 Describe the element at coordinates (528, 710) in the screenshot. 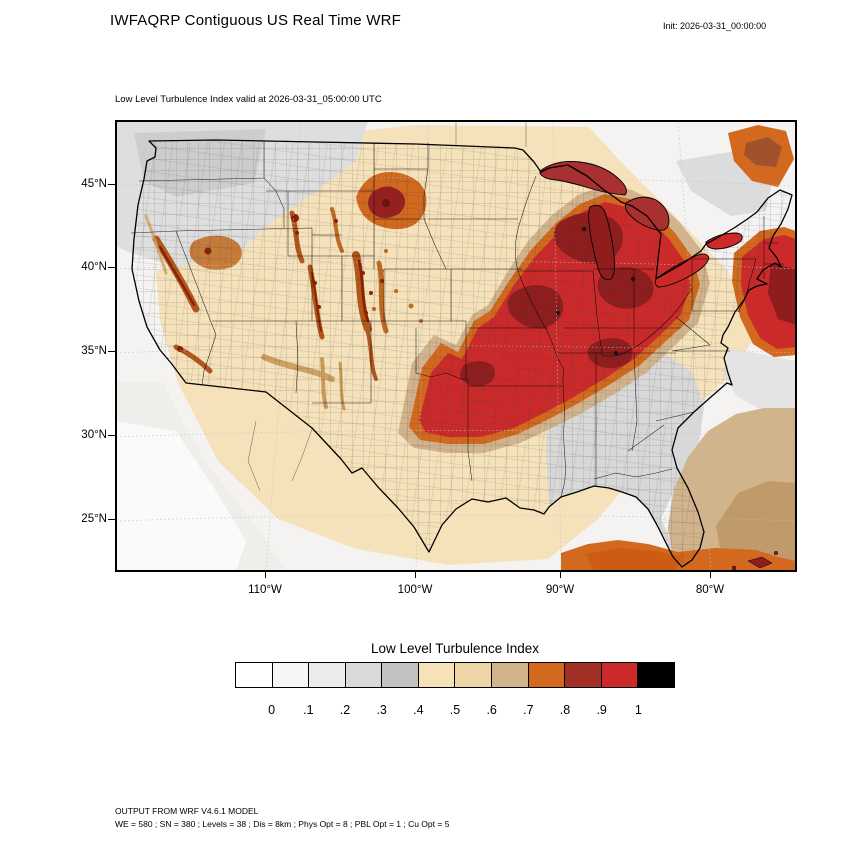

I see `colorbar-tick-label: .7` at that location.